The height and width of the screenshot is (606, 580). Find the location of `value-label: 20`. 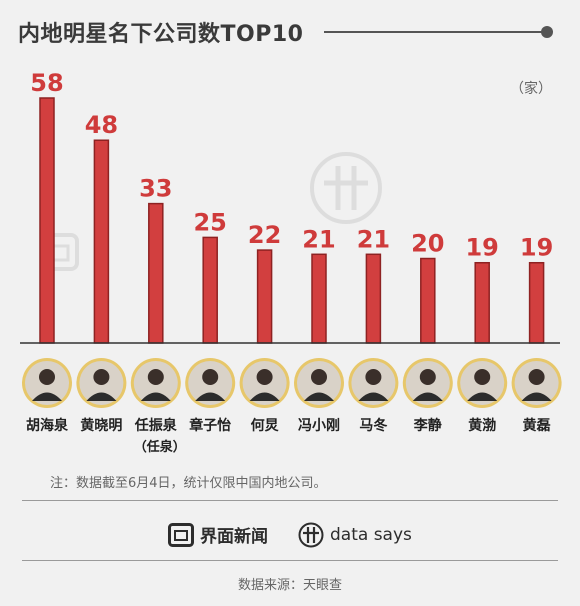

value-label: 20 is located at coordinates (427, 244).